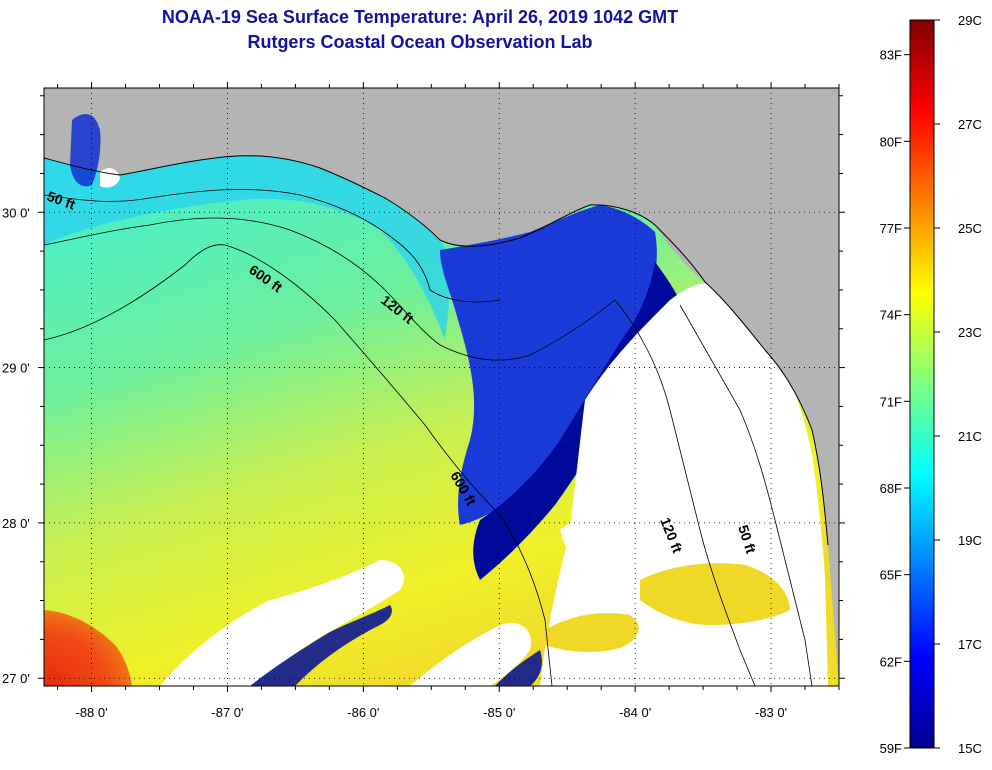 This screenshot has width=992, height=770. What do you see at coordinates (970, 644) in the screenshot?
I see `colorbar-label-c: 17C` at bounding box center [970, 644].